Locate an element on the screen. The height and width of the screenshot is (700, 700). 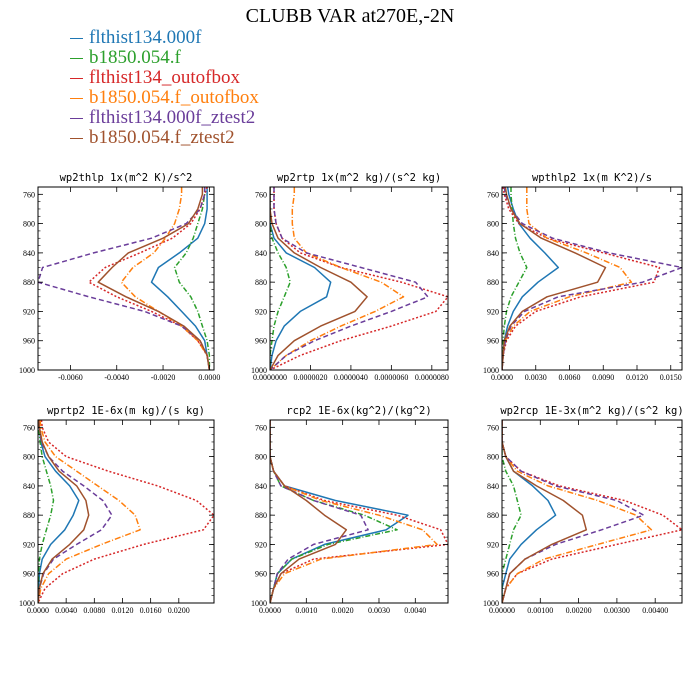
legend-label: b1850.054.f_ztest2 is located at coordinates (162, 137).